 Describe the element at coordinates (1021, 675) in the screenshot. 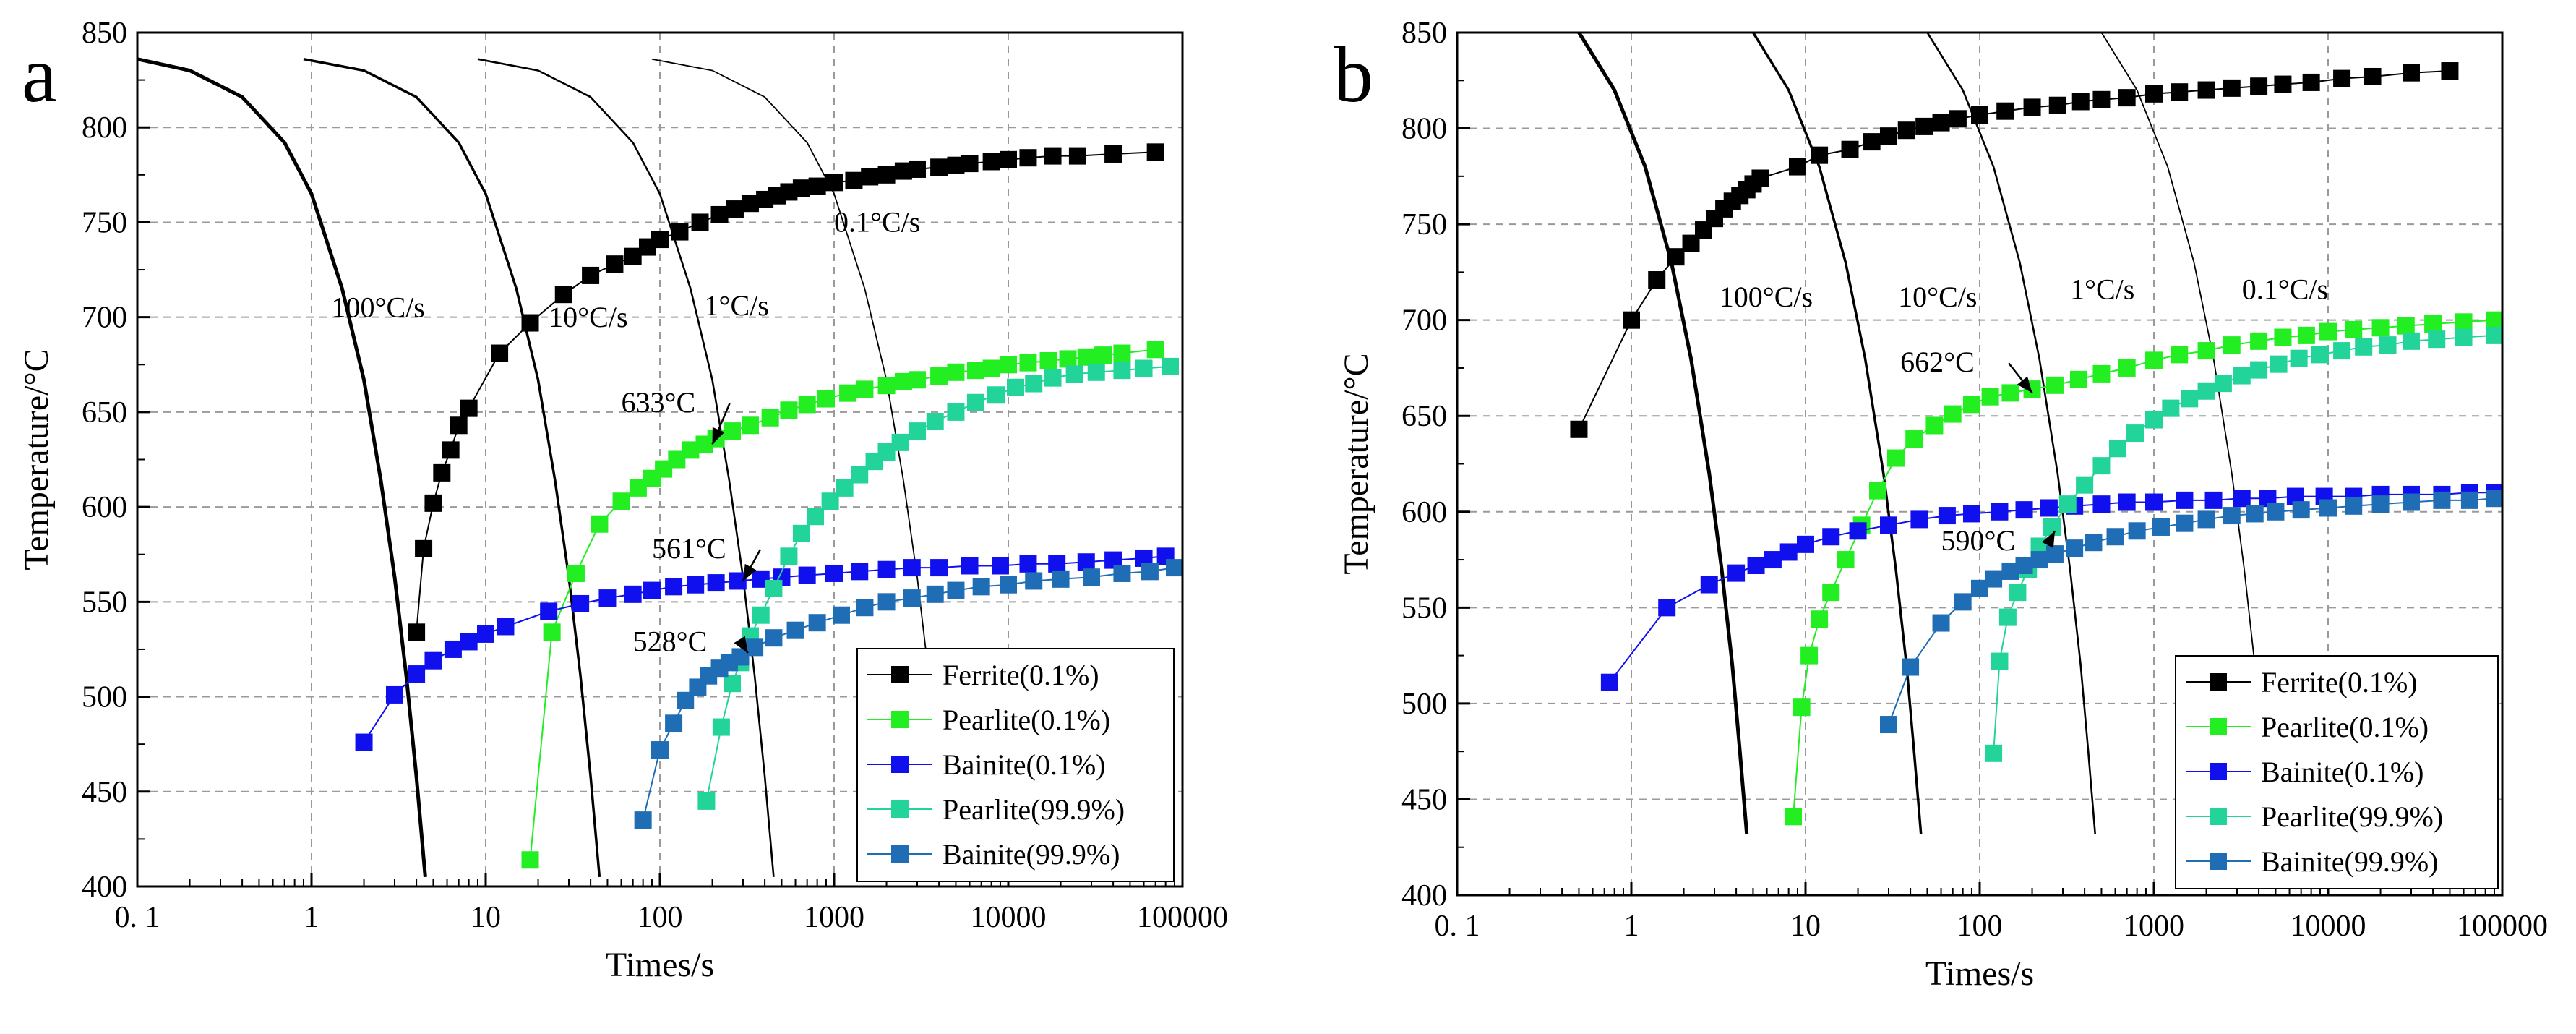

I see `legend-label: Ferrite(0.1%)` at that location.